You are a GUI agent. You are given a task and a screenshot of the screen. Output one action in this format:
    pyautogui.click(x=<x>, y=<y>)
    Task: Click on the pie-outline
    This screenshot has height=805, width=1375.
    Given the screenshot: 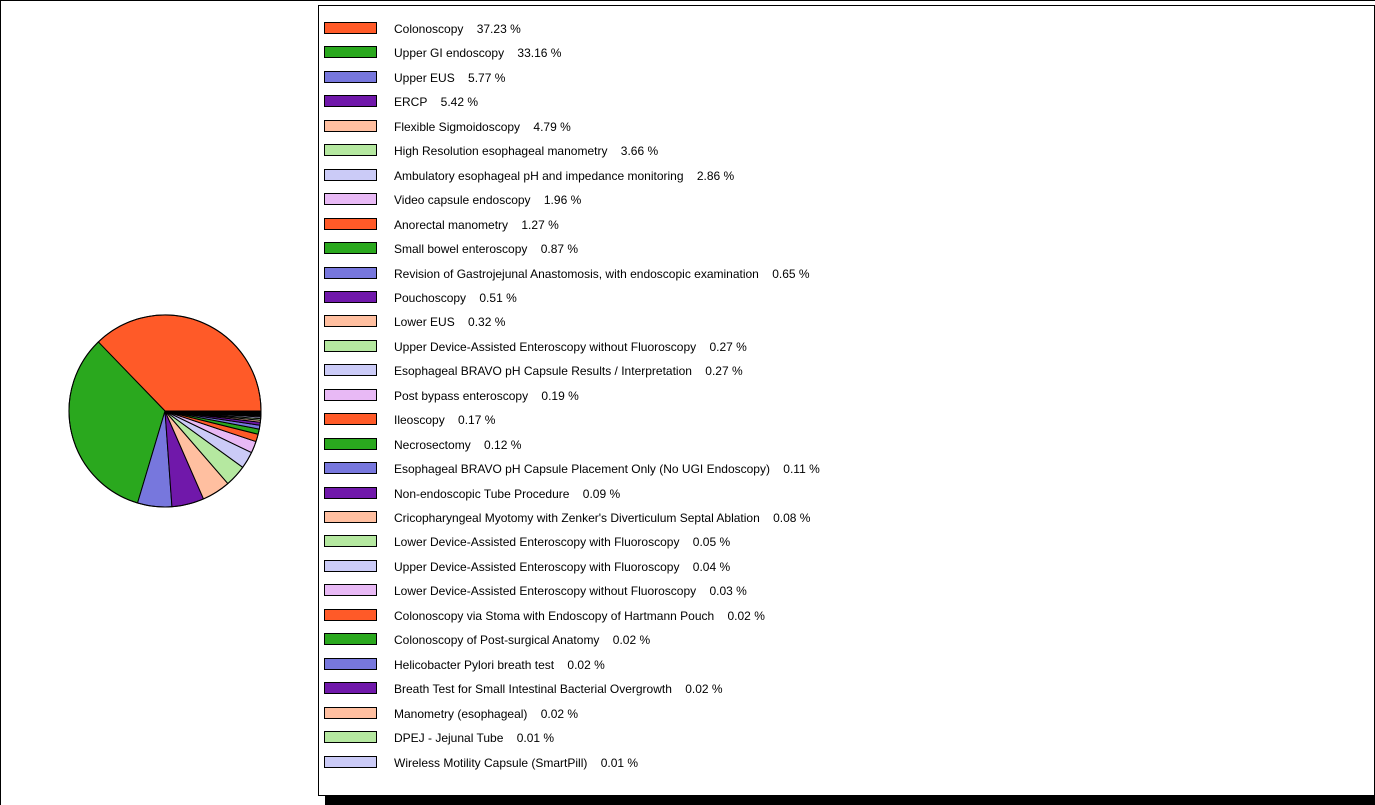 What is the action you would take?
    pyautogui.click(x=165, y=411)
    